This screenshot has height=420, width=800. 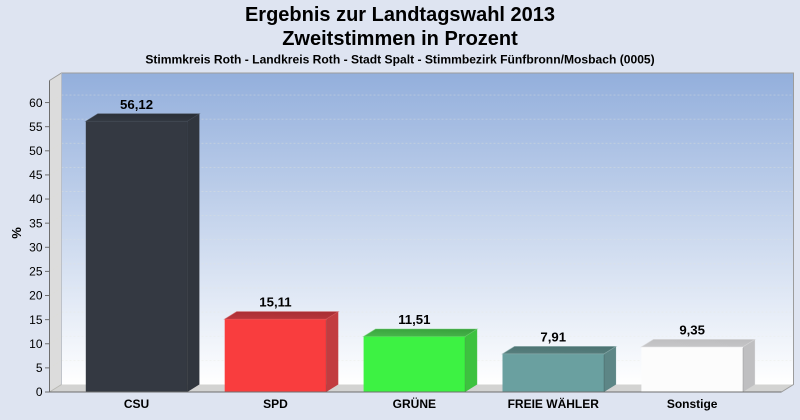 I want to click on svg-text: 50, so click(x=36, y=151).